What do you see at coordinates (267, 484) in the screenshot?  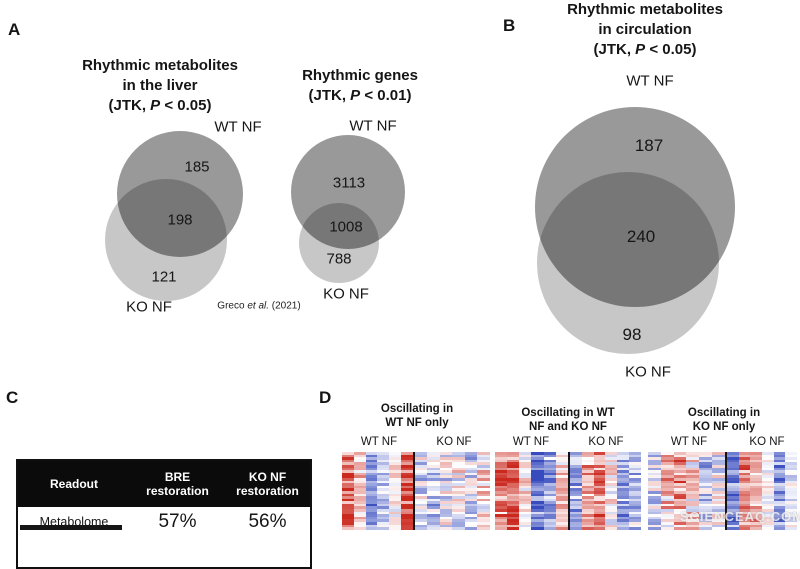 I see `header-ko-nf-restoration: KO NF restoration` at bounding box center [267, 484].